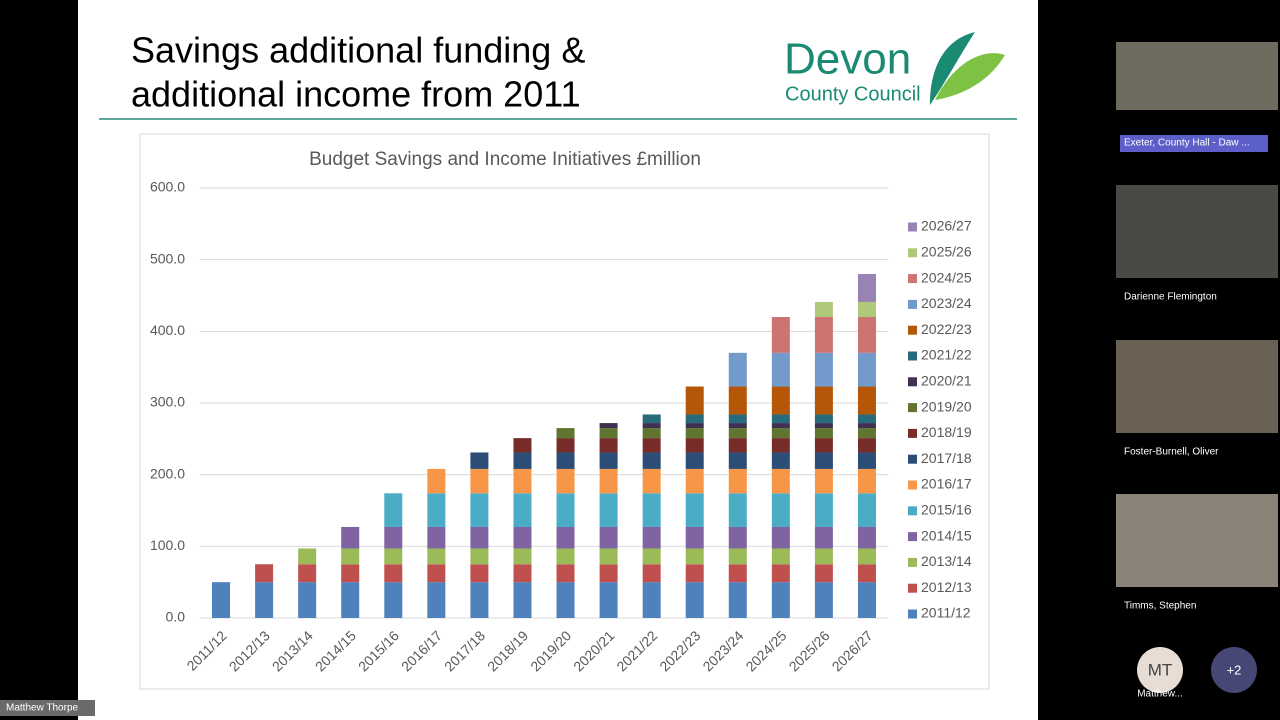 This screenshot has height=720, width=1280. I want to click on legend-label: 2015/16, so click(946, 510).